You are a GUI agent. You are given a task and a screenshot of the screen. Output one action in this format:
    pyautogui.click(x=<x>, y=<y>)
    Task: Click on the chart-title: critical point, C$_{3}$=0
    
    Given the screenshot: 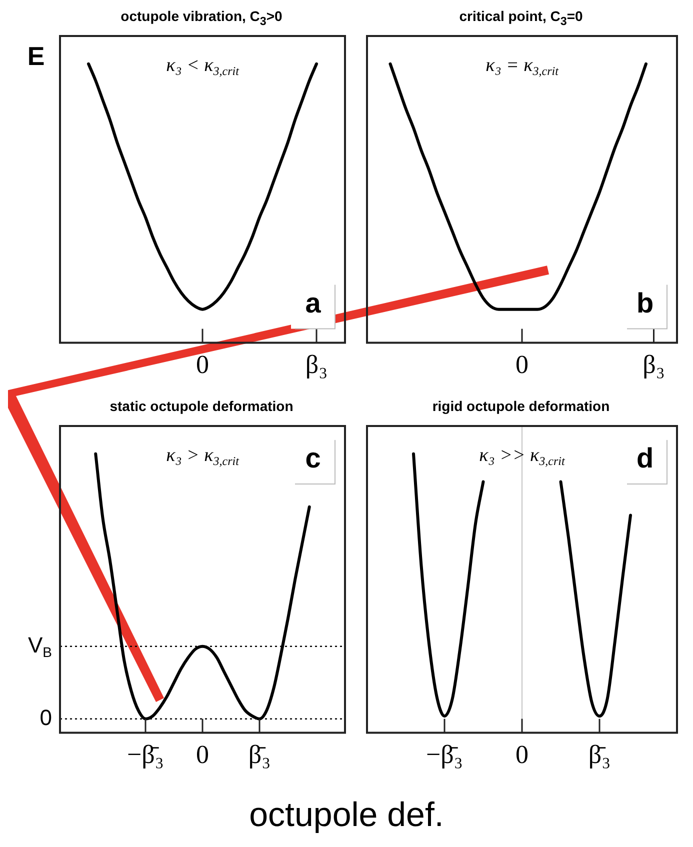 What is the action you would take?
    pyautogui.click(x=521, y=19)
    